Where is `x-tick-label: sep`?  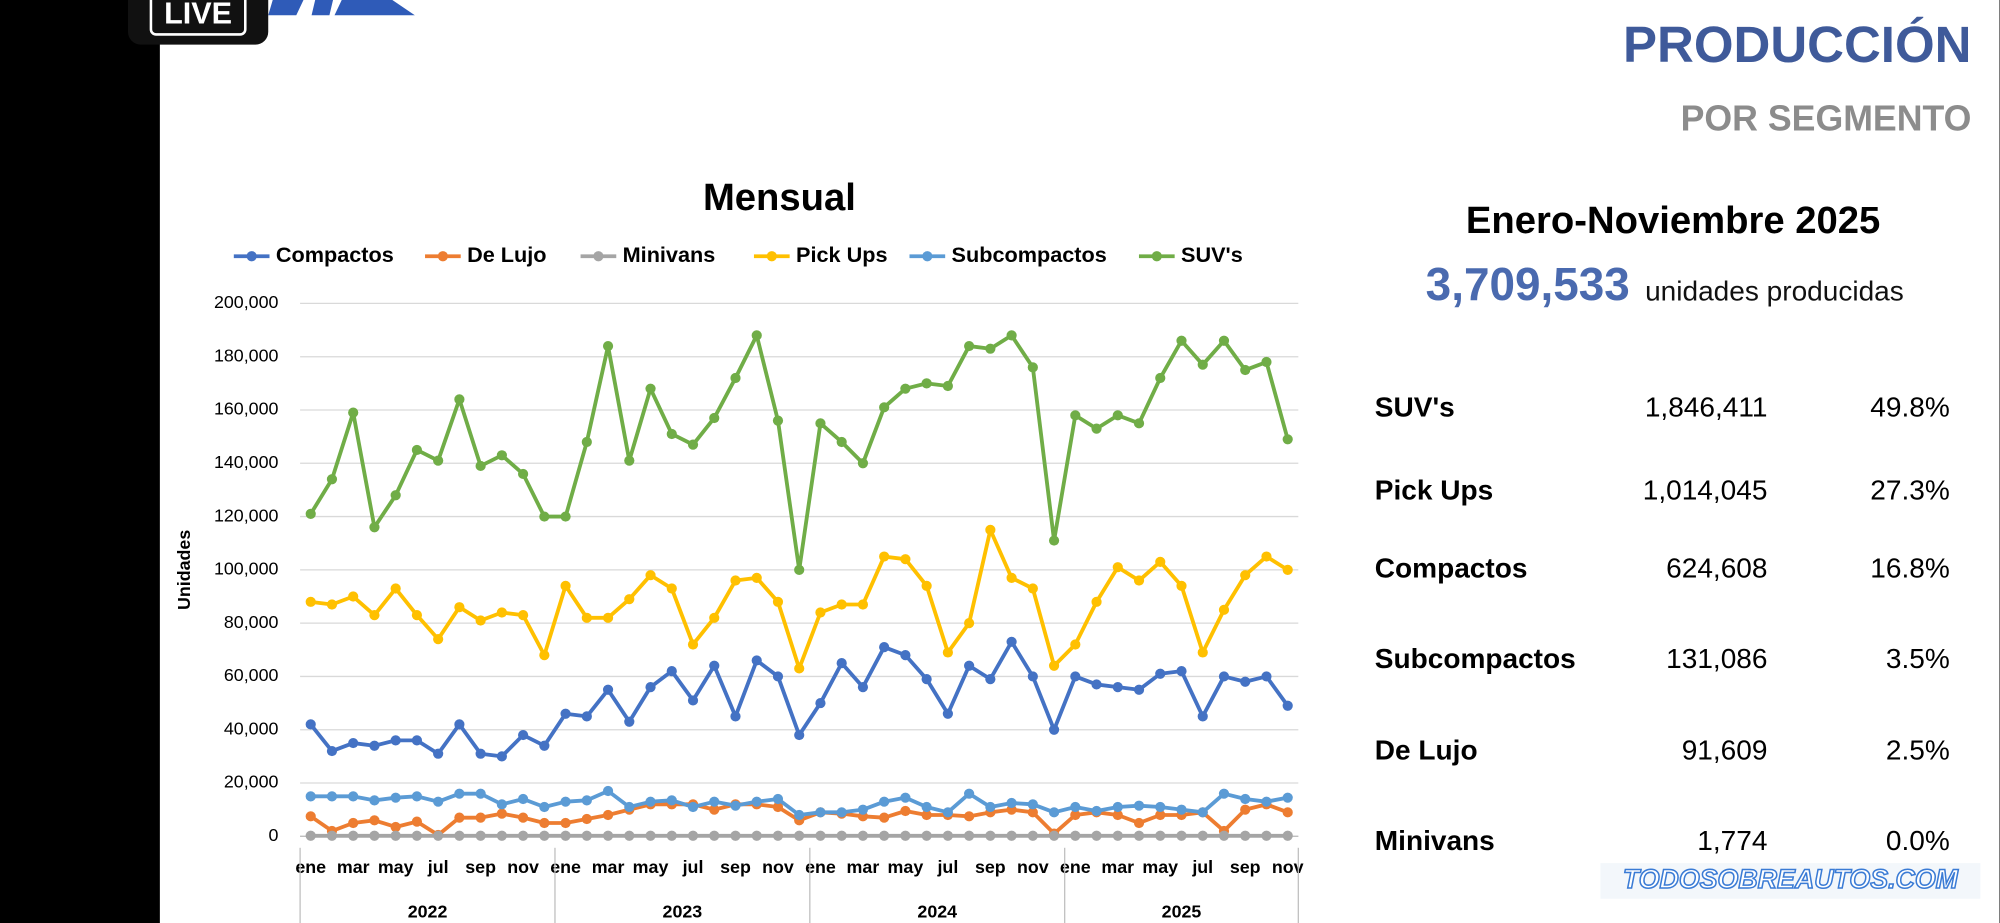
x-tick-label: sep is located at coordinates (735, 867).